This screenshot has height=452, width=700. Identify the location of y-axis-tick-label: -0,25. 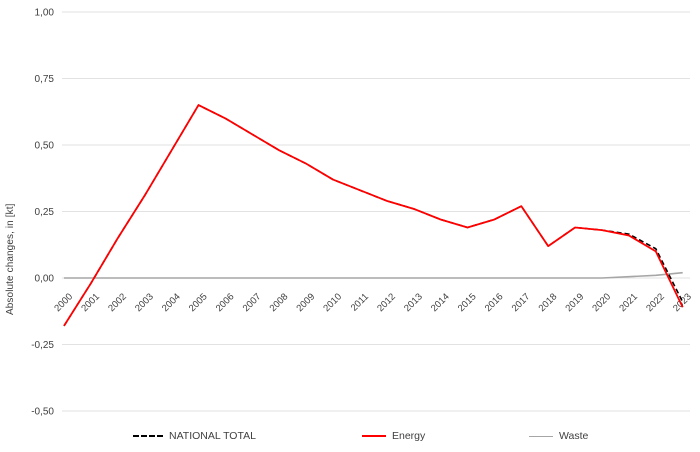
(42, 345).